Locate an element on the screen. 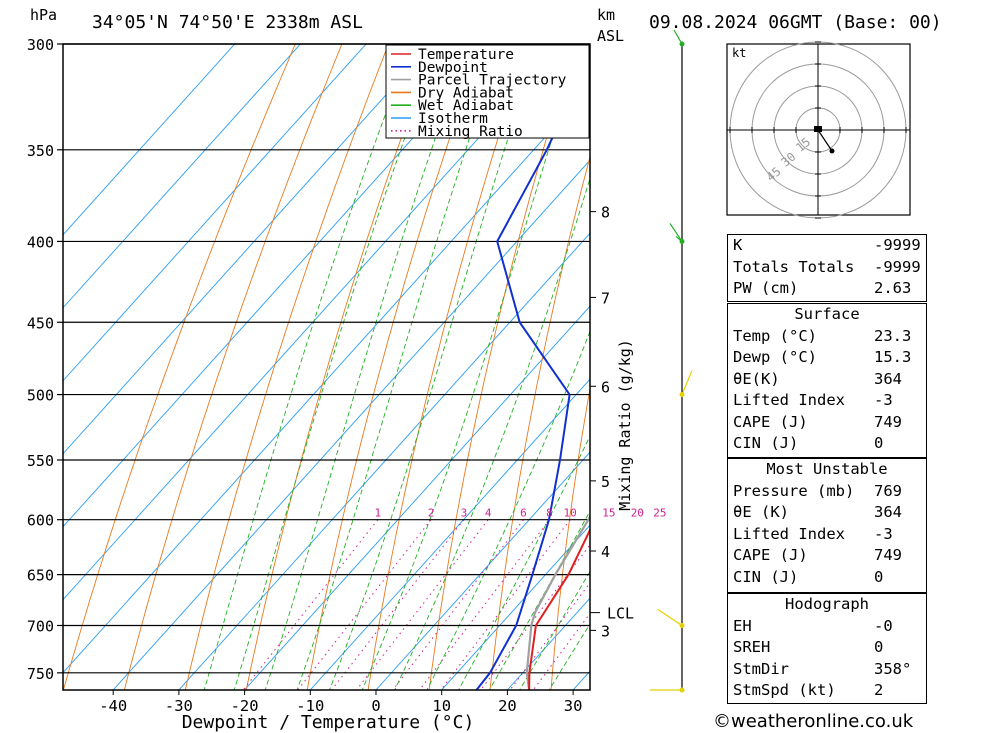  surface-cin-value: 0 is located at coordinates (879, 443).